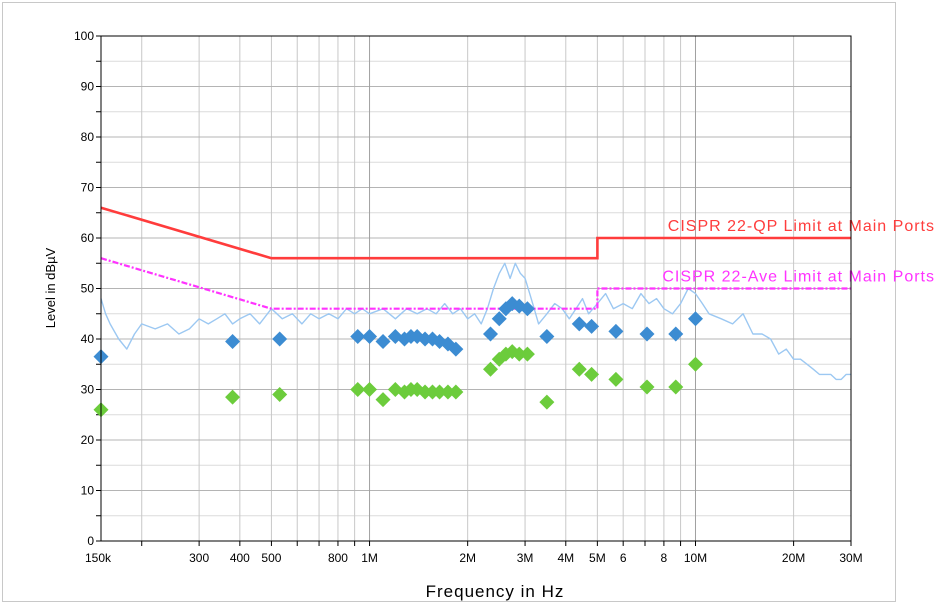  What do you see at coordinates (88, 137) in the screenshot?
I see `y-tick-label: 80` at bounding box center [88, 137].